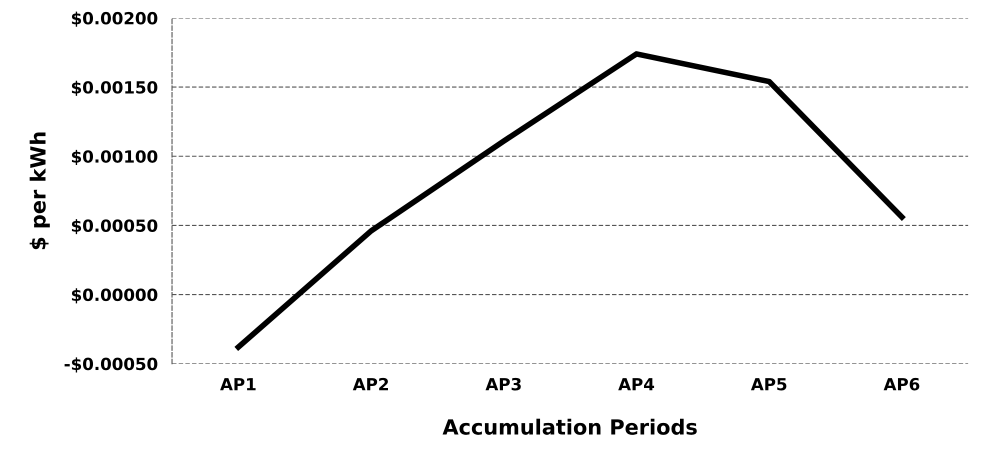  I want to click on x-tick-label: AP5, so click(768, 384).